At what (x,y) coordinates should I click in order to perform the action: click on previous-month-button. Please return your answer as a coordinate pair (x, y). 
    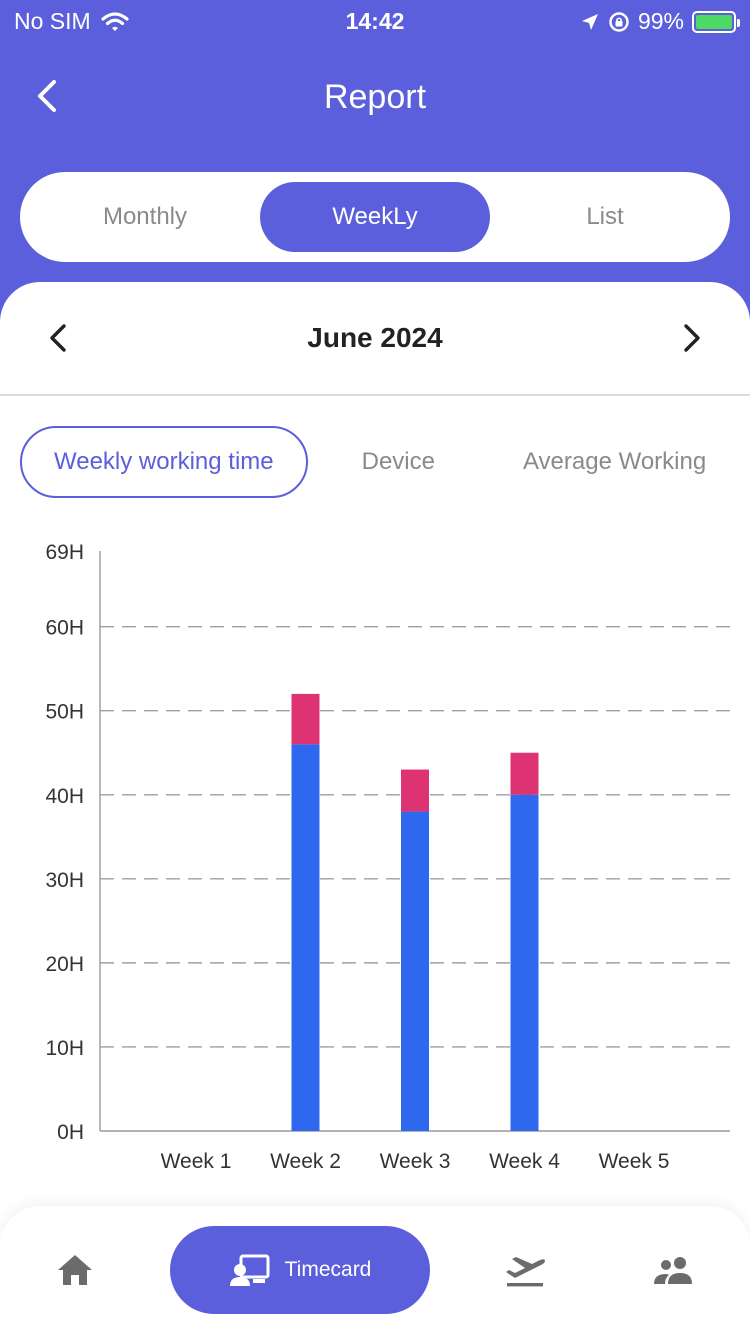
    Looking at the image, I should click on (58, 338).